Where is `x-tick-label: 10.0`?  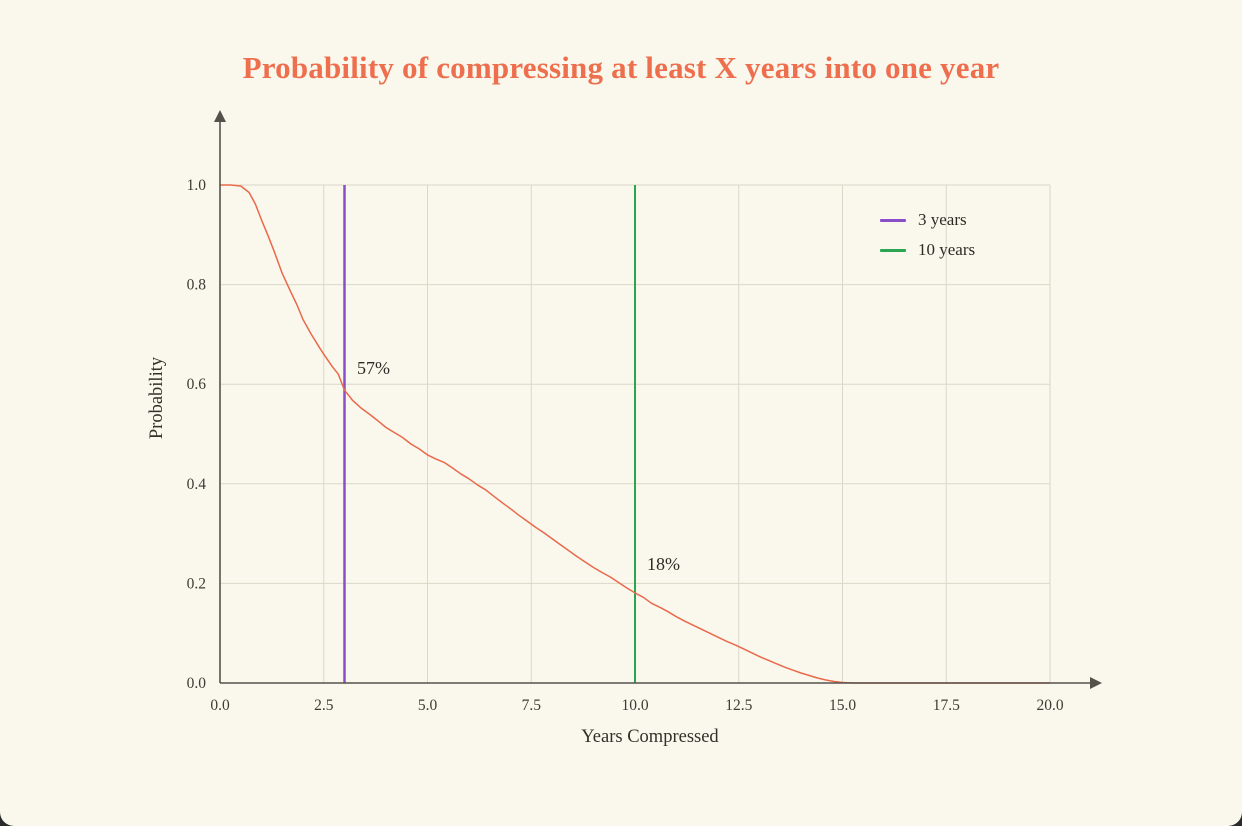
x-tick-label: 10.0 is located at coordinates (634, 705).